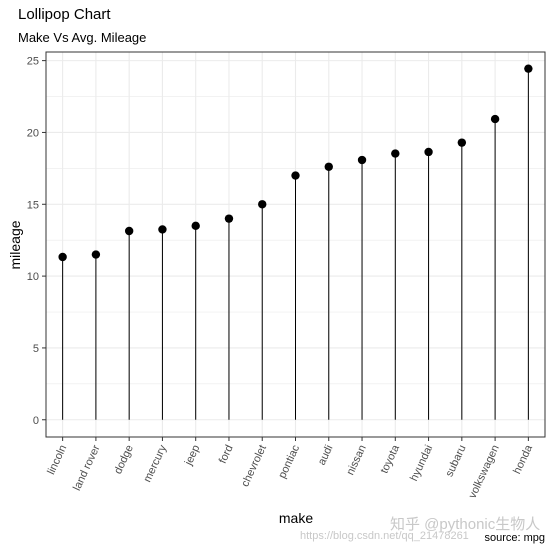 The height and width of the screenshot is (552, 553). What do you see at coordinates (455, 461) in the screenshot?
I see `x-tick-label: subaru` at bounding box center [455, 461].